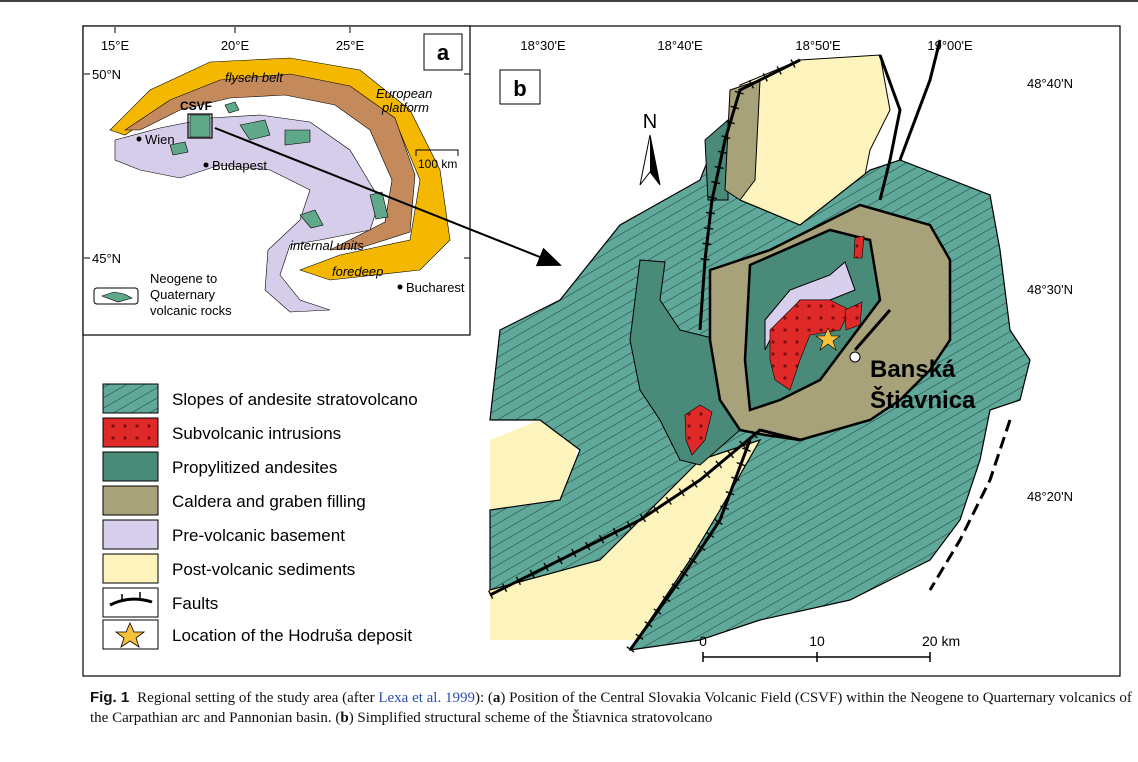  Describe the element at coordinates (160, 139) in the screenshot. I see `map-label: Wien` at that location.